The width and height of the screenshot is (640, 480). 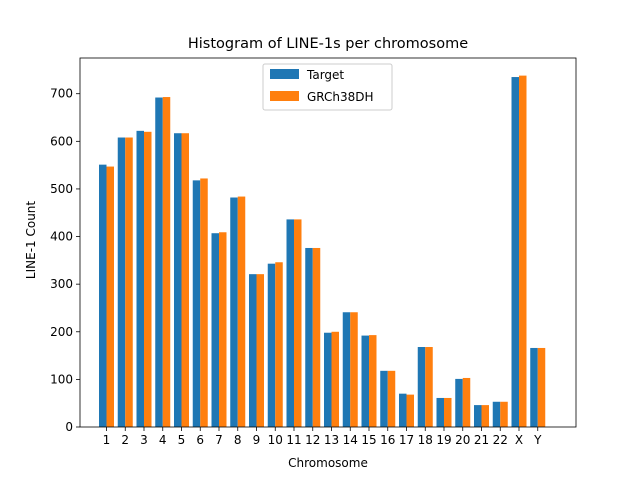 I want to click on legend-swatch-grch38dh, so click(x=284, y=96).